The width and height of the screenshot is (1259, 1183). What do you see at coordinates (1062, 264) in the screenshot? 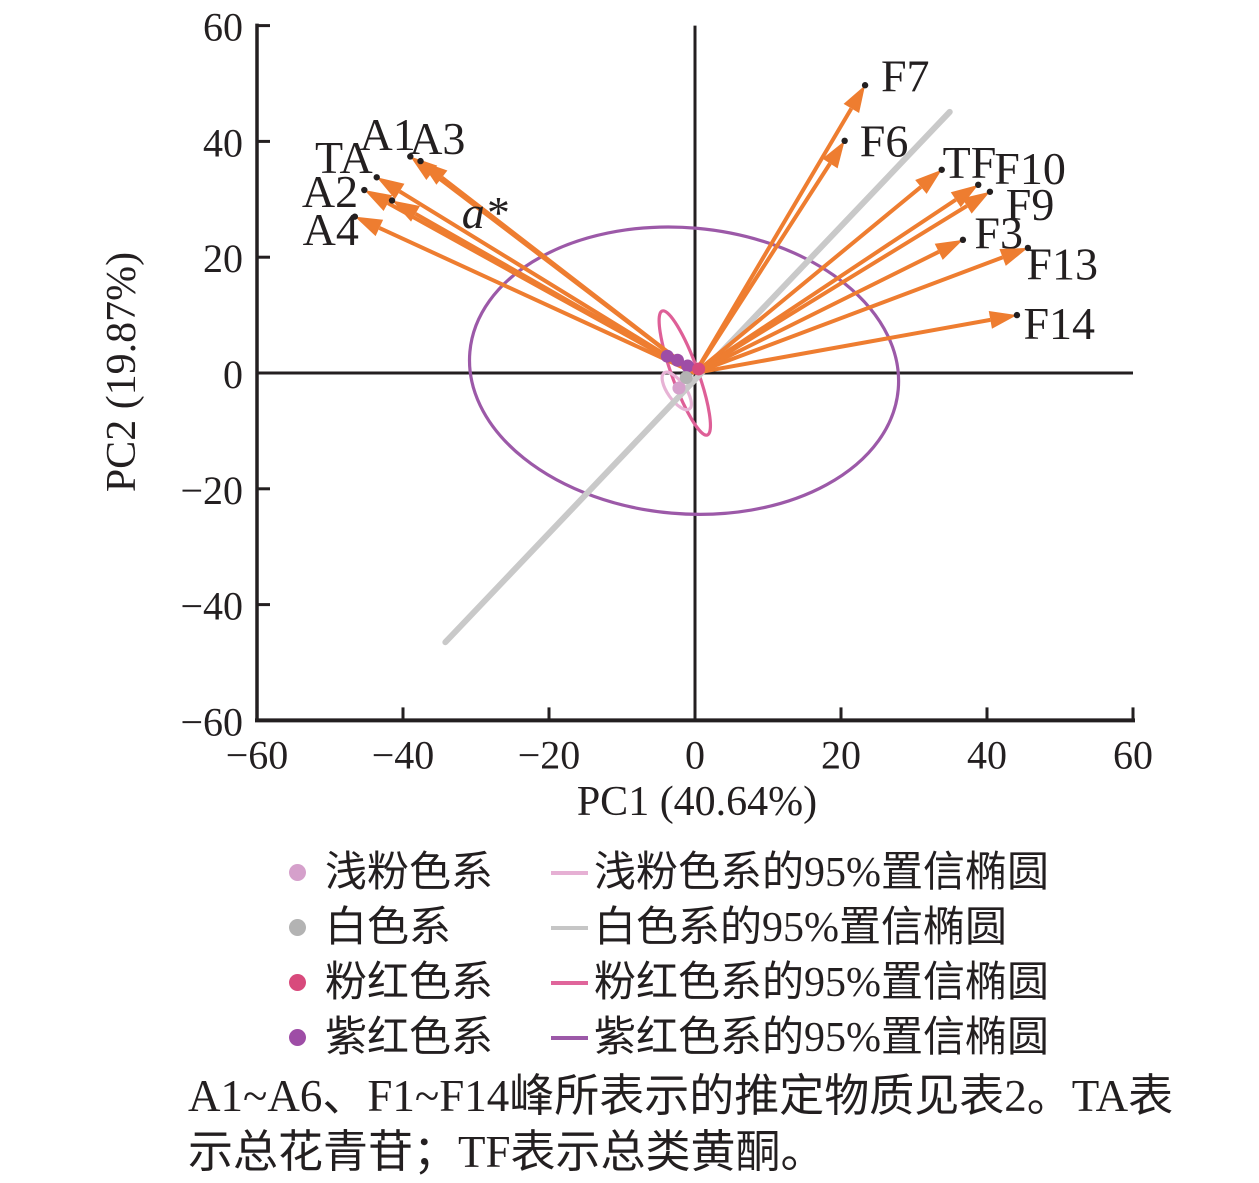
I see `loading-label-F13: F13` at bounding box center [1062, 264].